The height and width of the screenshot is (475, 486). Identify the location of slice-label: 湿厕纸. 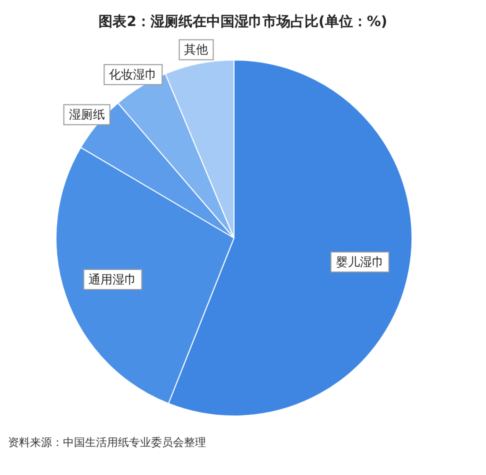
(86, 115).